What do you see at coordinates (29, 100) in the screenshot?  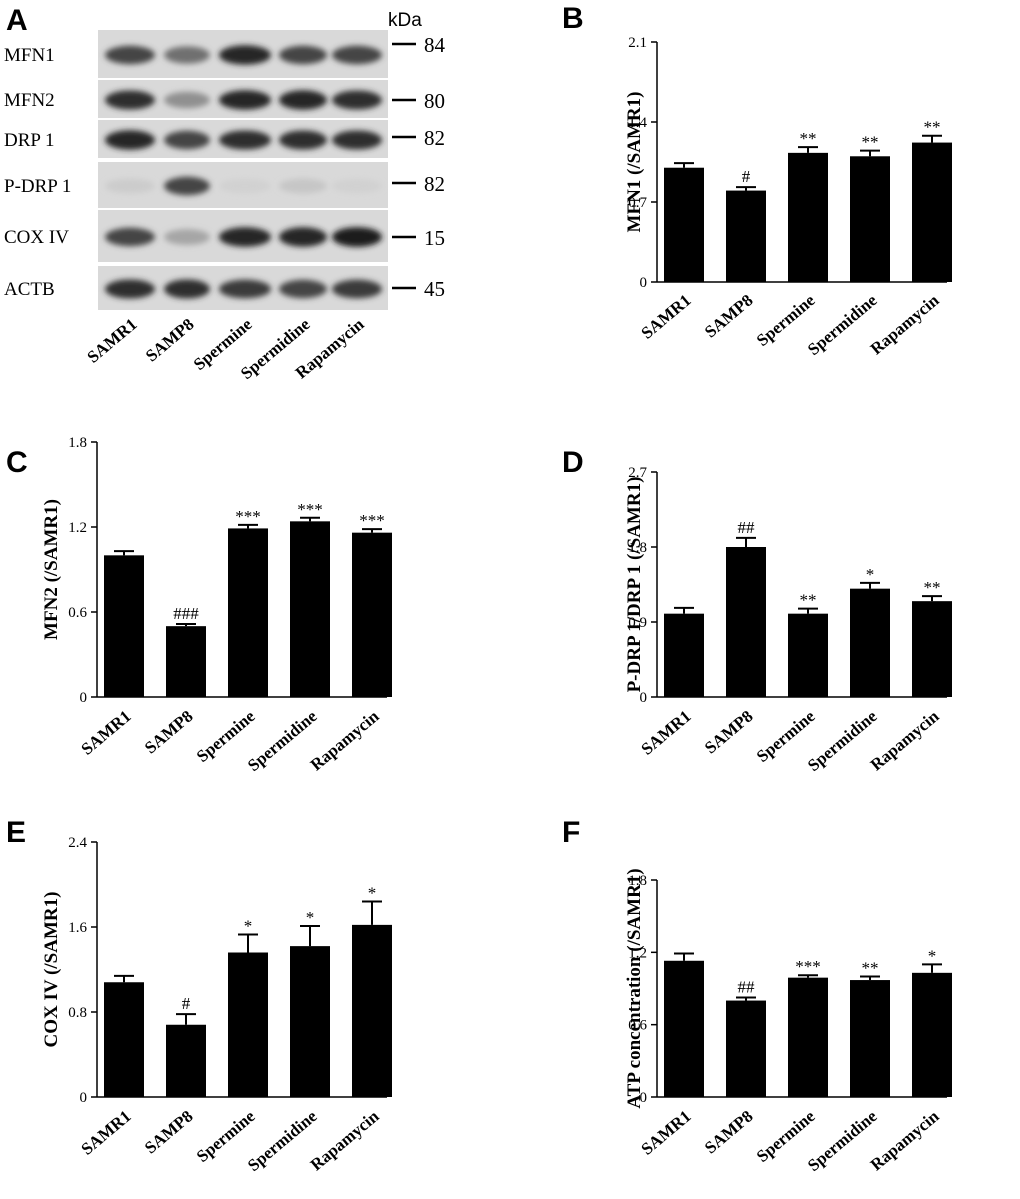 I see `blot-row-label: MFN2` at bounding box center [29, 100].